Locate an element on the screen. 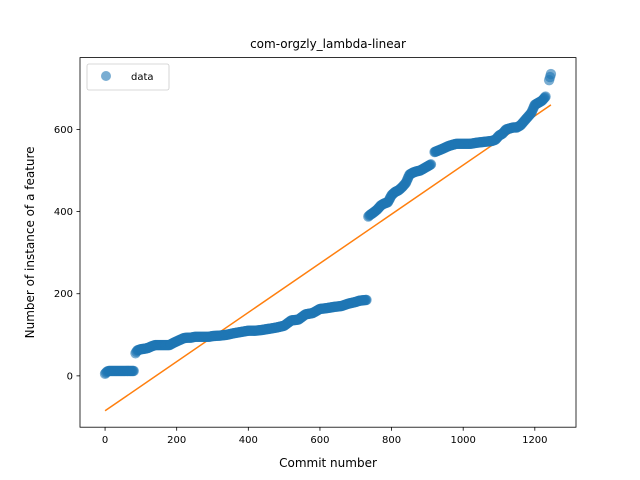 The width and height of the screenshot is (640, 480). legend: data is located at coordinates (128, 77).